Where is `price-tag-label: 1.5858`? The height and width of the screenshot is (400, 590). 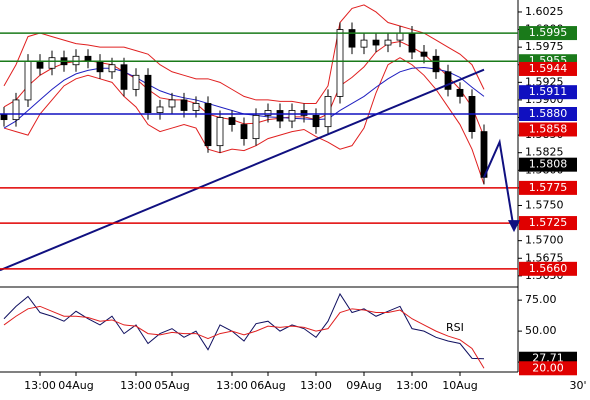
price-tag-label: 1.5858 is located at coordinates (548, 128).